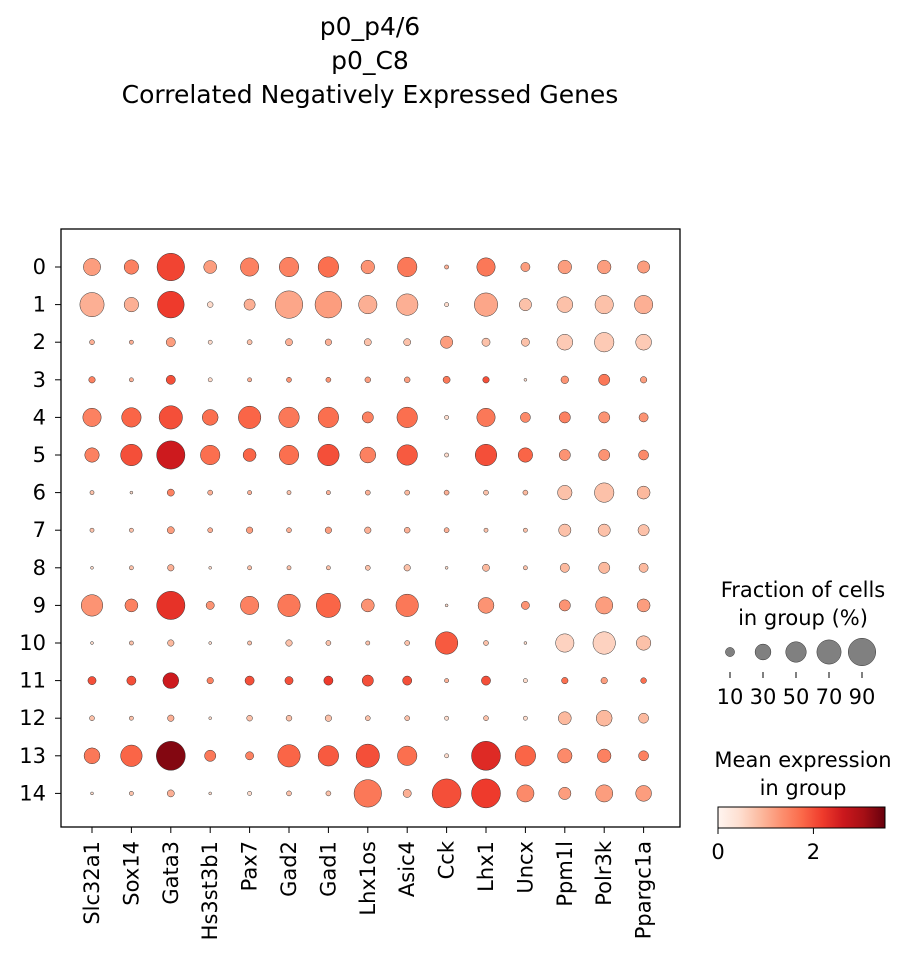 Image resolution: width=919 pixels, height=972 pixels. What do you see at coordinates (446, 605) in the screenshot?
I see `dot-9-Cck` at bounding box center [446, 605].